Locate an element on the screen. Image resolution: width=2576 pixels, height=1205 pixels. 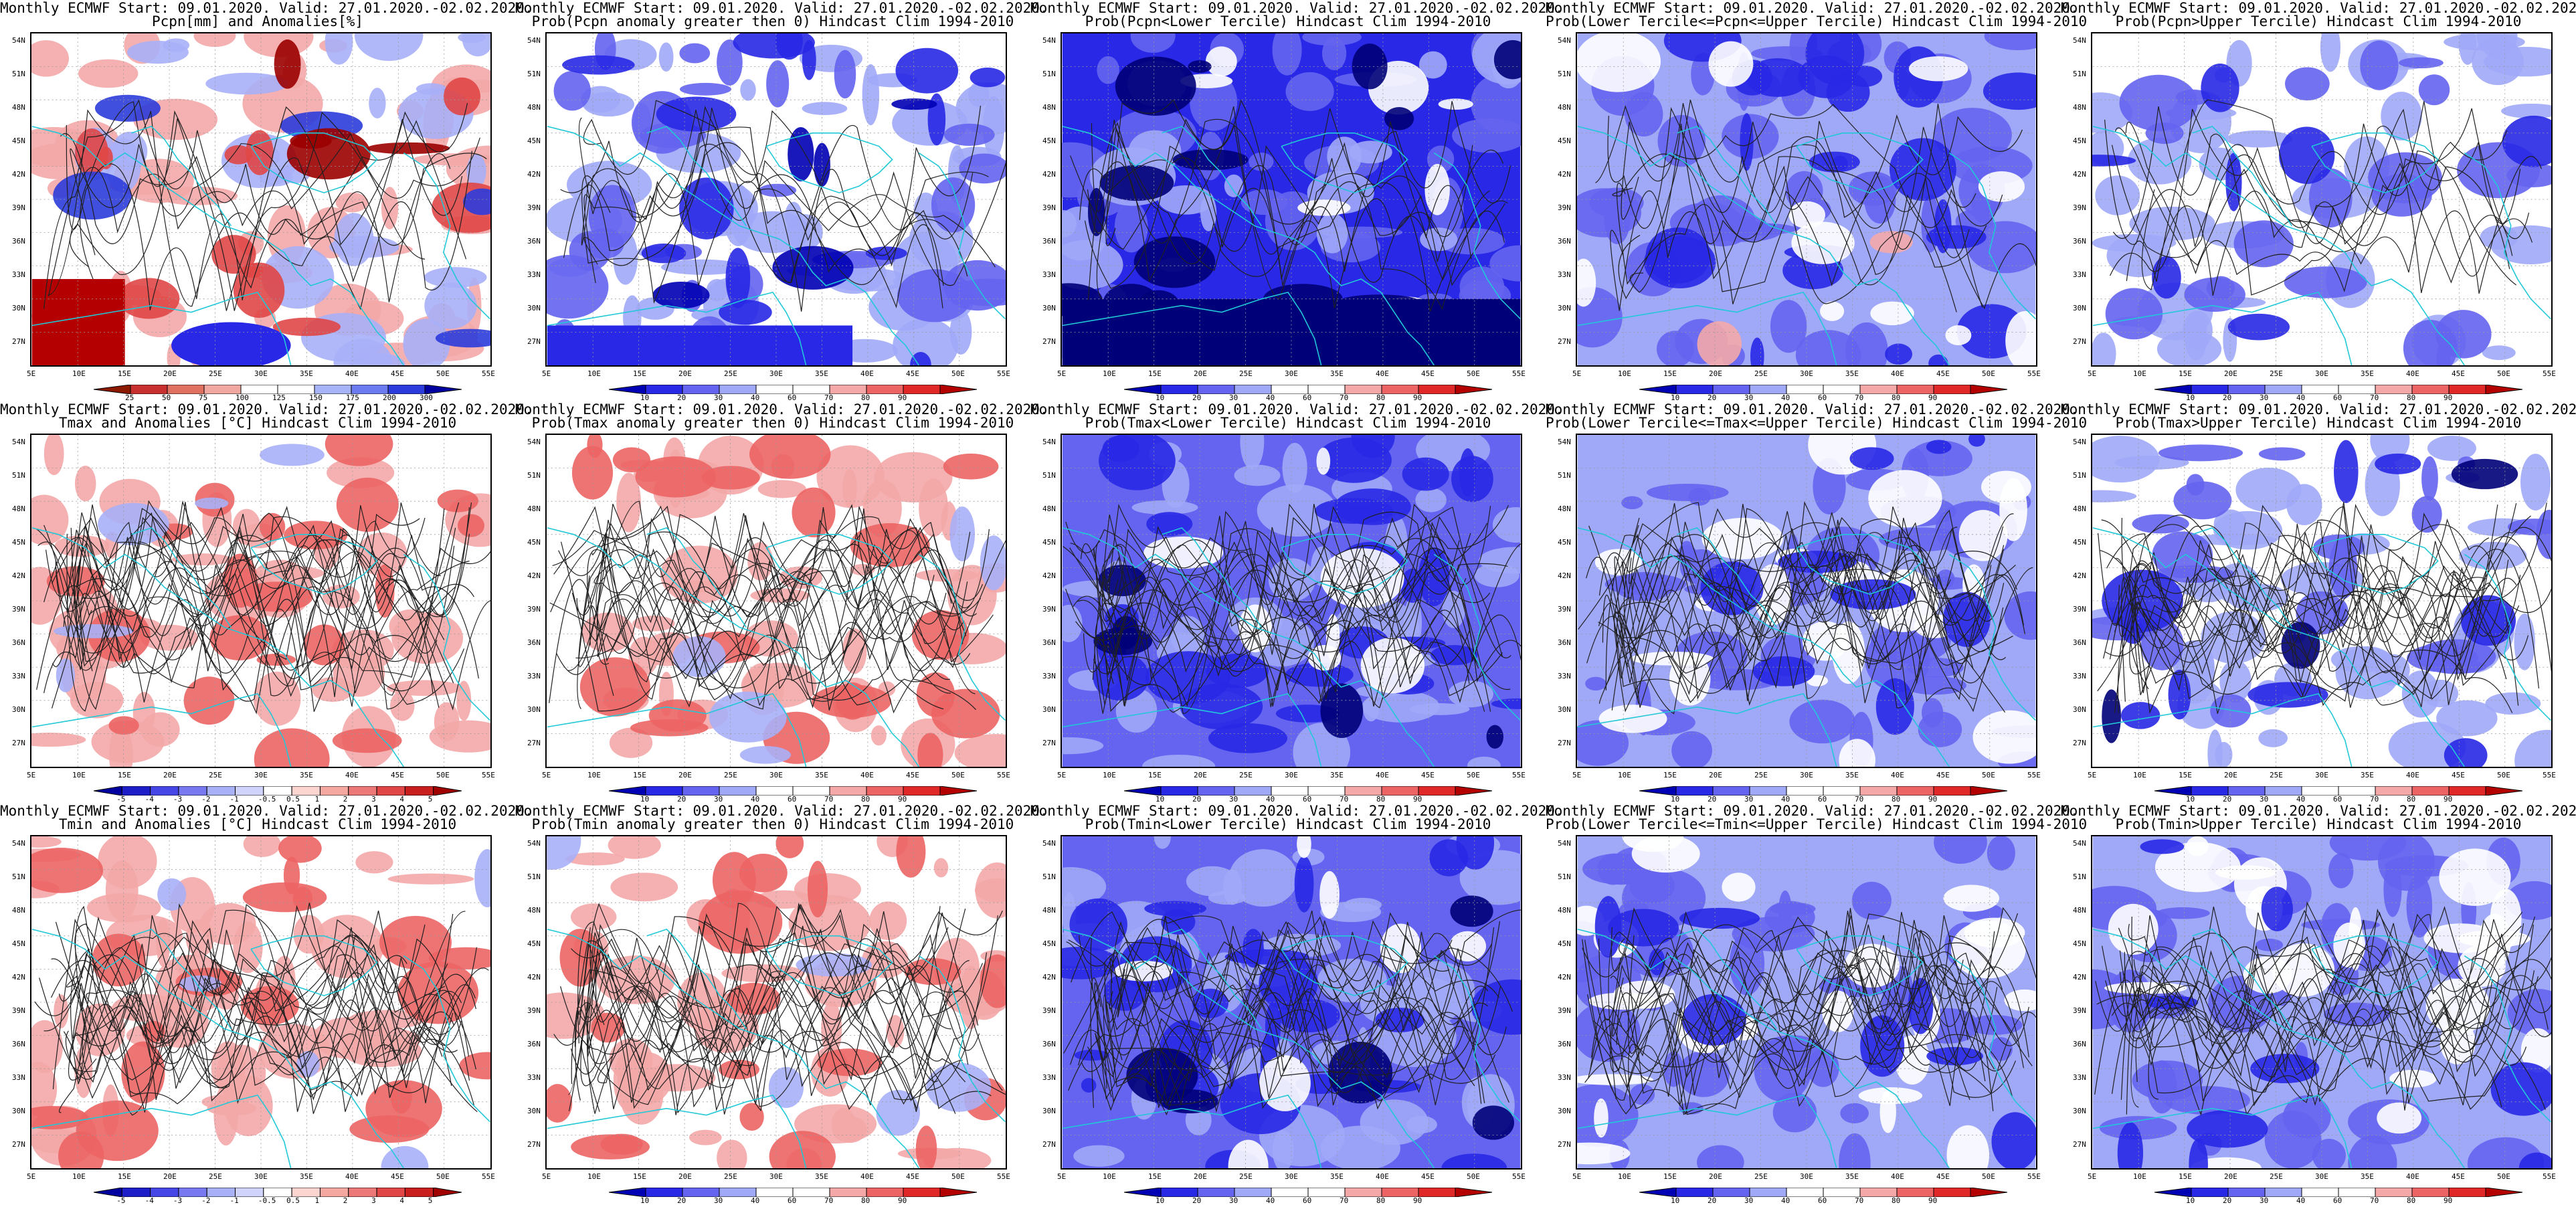
latitude-label: 42N is located at coordinates (18, 977).